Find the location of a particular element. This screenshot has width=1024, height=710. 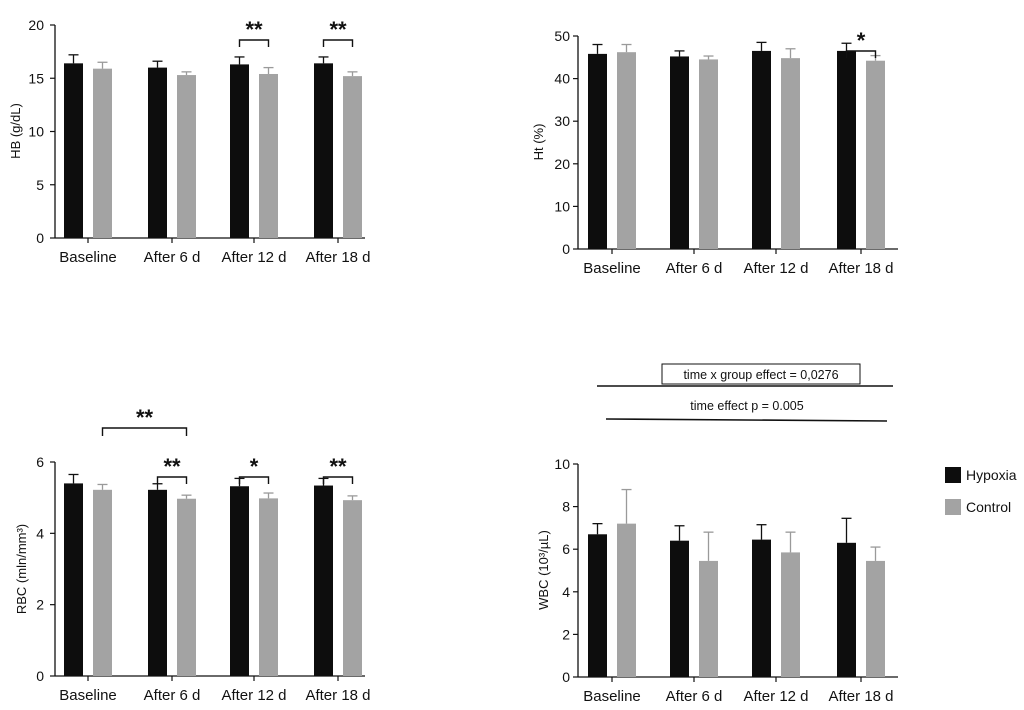

y-axis-title: WBC (10³/µL) is located at coordinates (543, 570).